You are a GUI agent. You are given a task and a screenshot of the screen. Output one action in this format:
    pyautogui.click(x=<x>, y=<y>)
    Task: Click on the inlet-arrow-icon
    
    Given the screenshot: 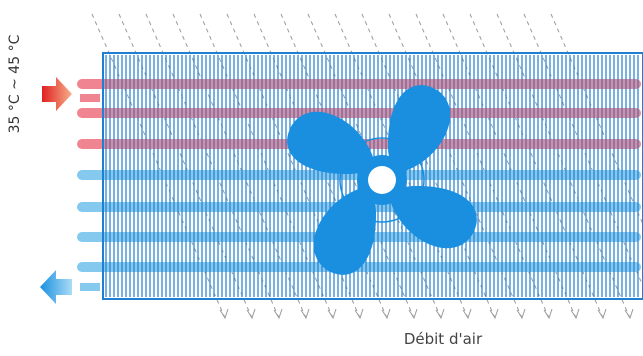 What is the action you would take?
    pyautogui.click(x=57, y=94)
    